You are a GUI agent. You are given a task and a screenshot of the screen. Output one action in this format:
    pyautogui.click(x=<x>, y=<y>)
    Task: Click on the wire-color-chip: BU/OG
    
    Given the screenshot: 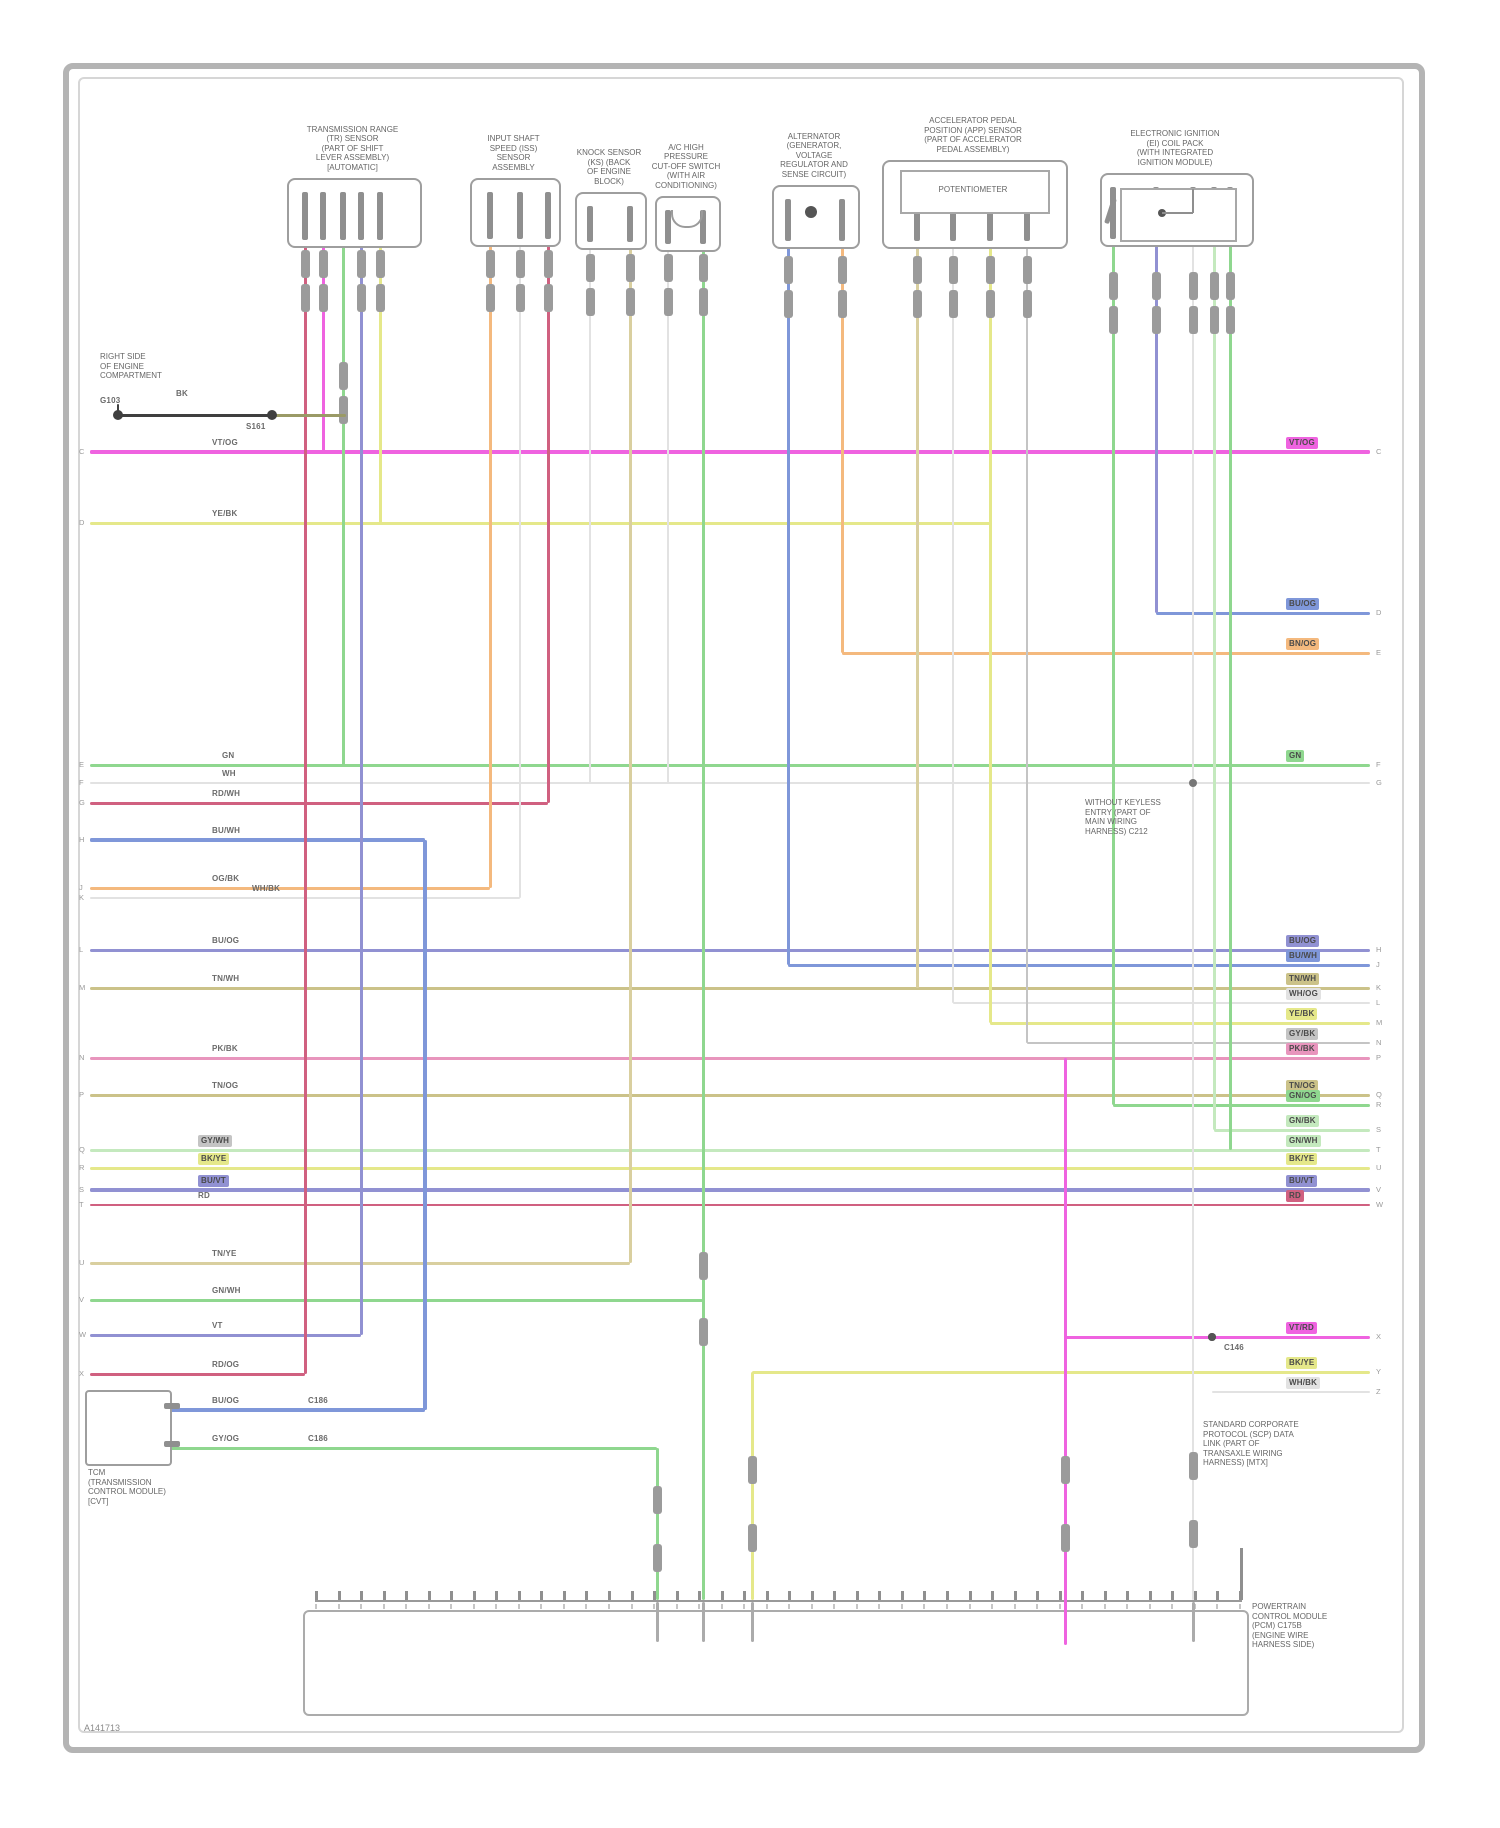 What is the action you would take?
    pyautogui.click(x=1303, y=941)
    